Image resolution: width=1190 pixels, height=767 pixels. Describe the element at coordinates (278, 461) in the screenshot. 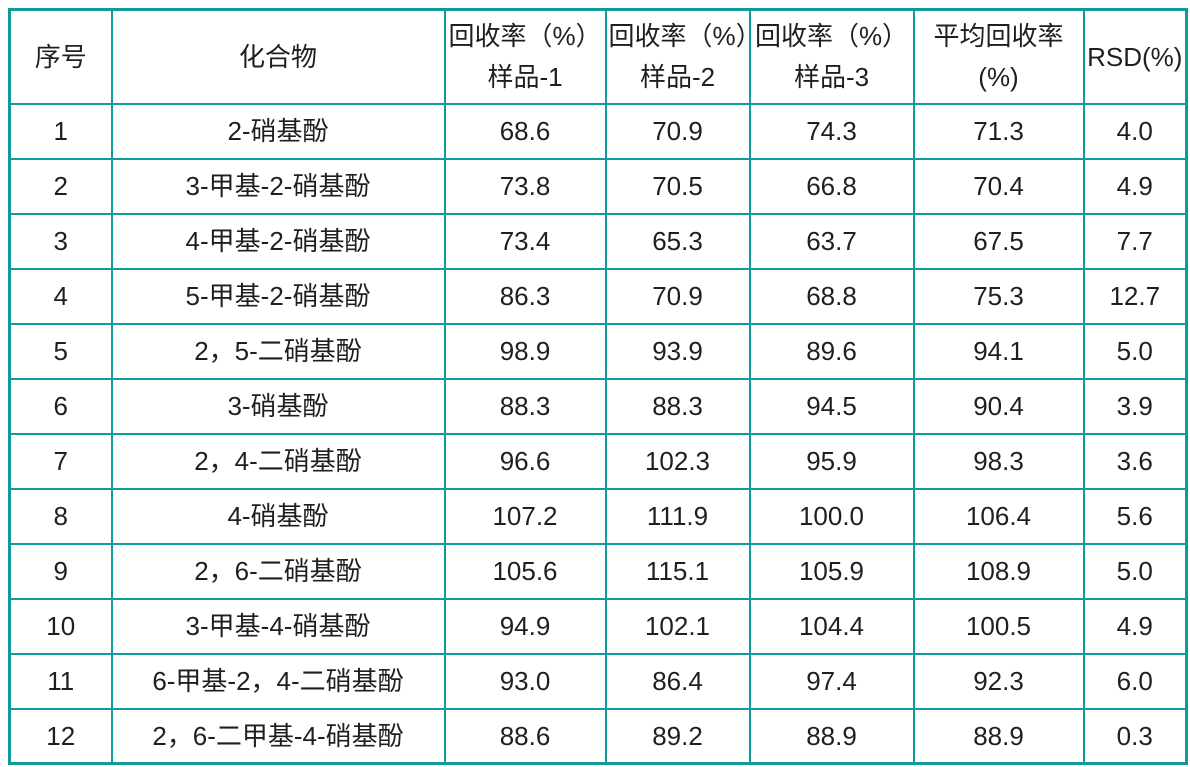

I see `cell-compound: 2，4-二硝基酚` at that location.